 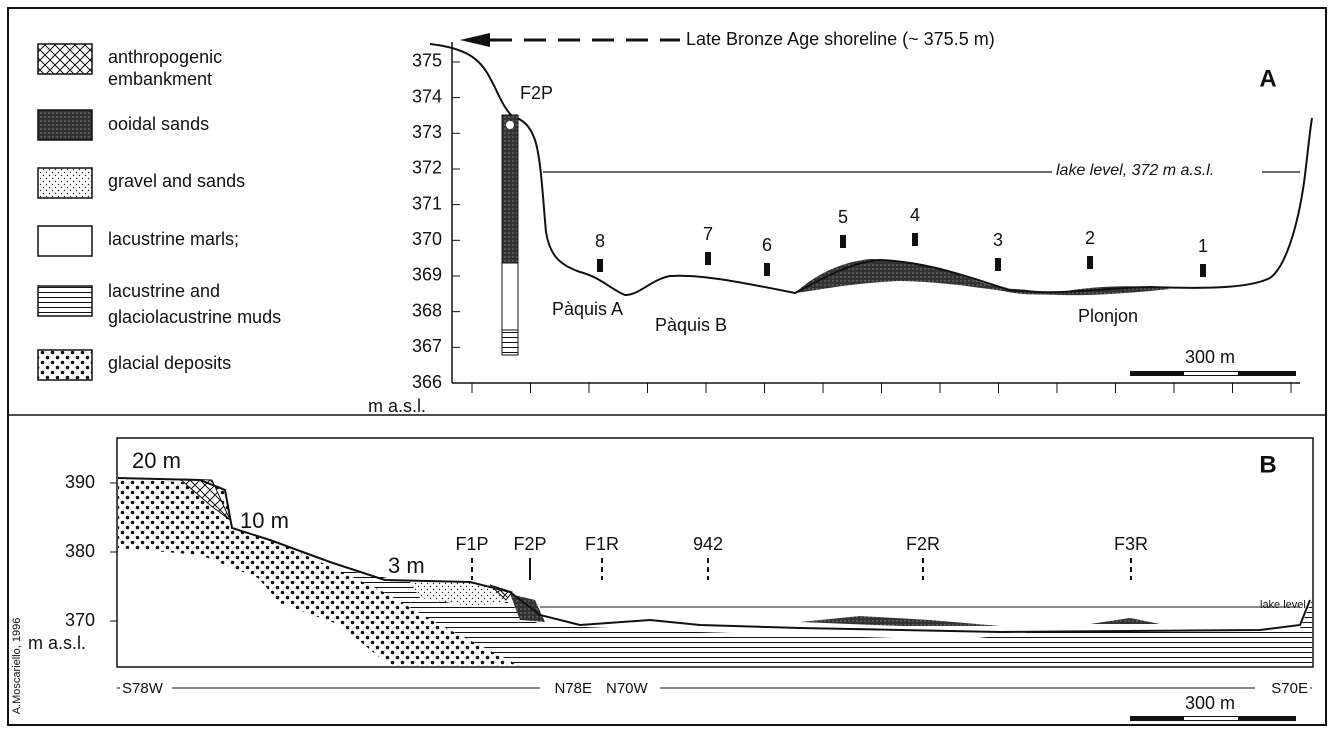 What do you see at coordinates (156, 460) in the screenshot?
I see `terrace-label: 20 m` at bounding box center [156, 460].